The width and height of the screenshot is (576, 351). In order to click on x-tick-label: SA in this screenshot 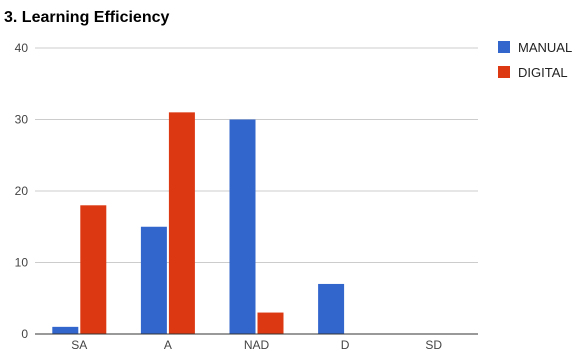, I will do `click(79, 344)`.